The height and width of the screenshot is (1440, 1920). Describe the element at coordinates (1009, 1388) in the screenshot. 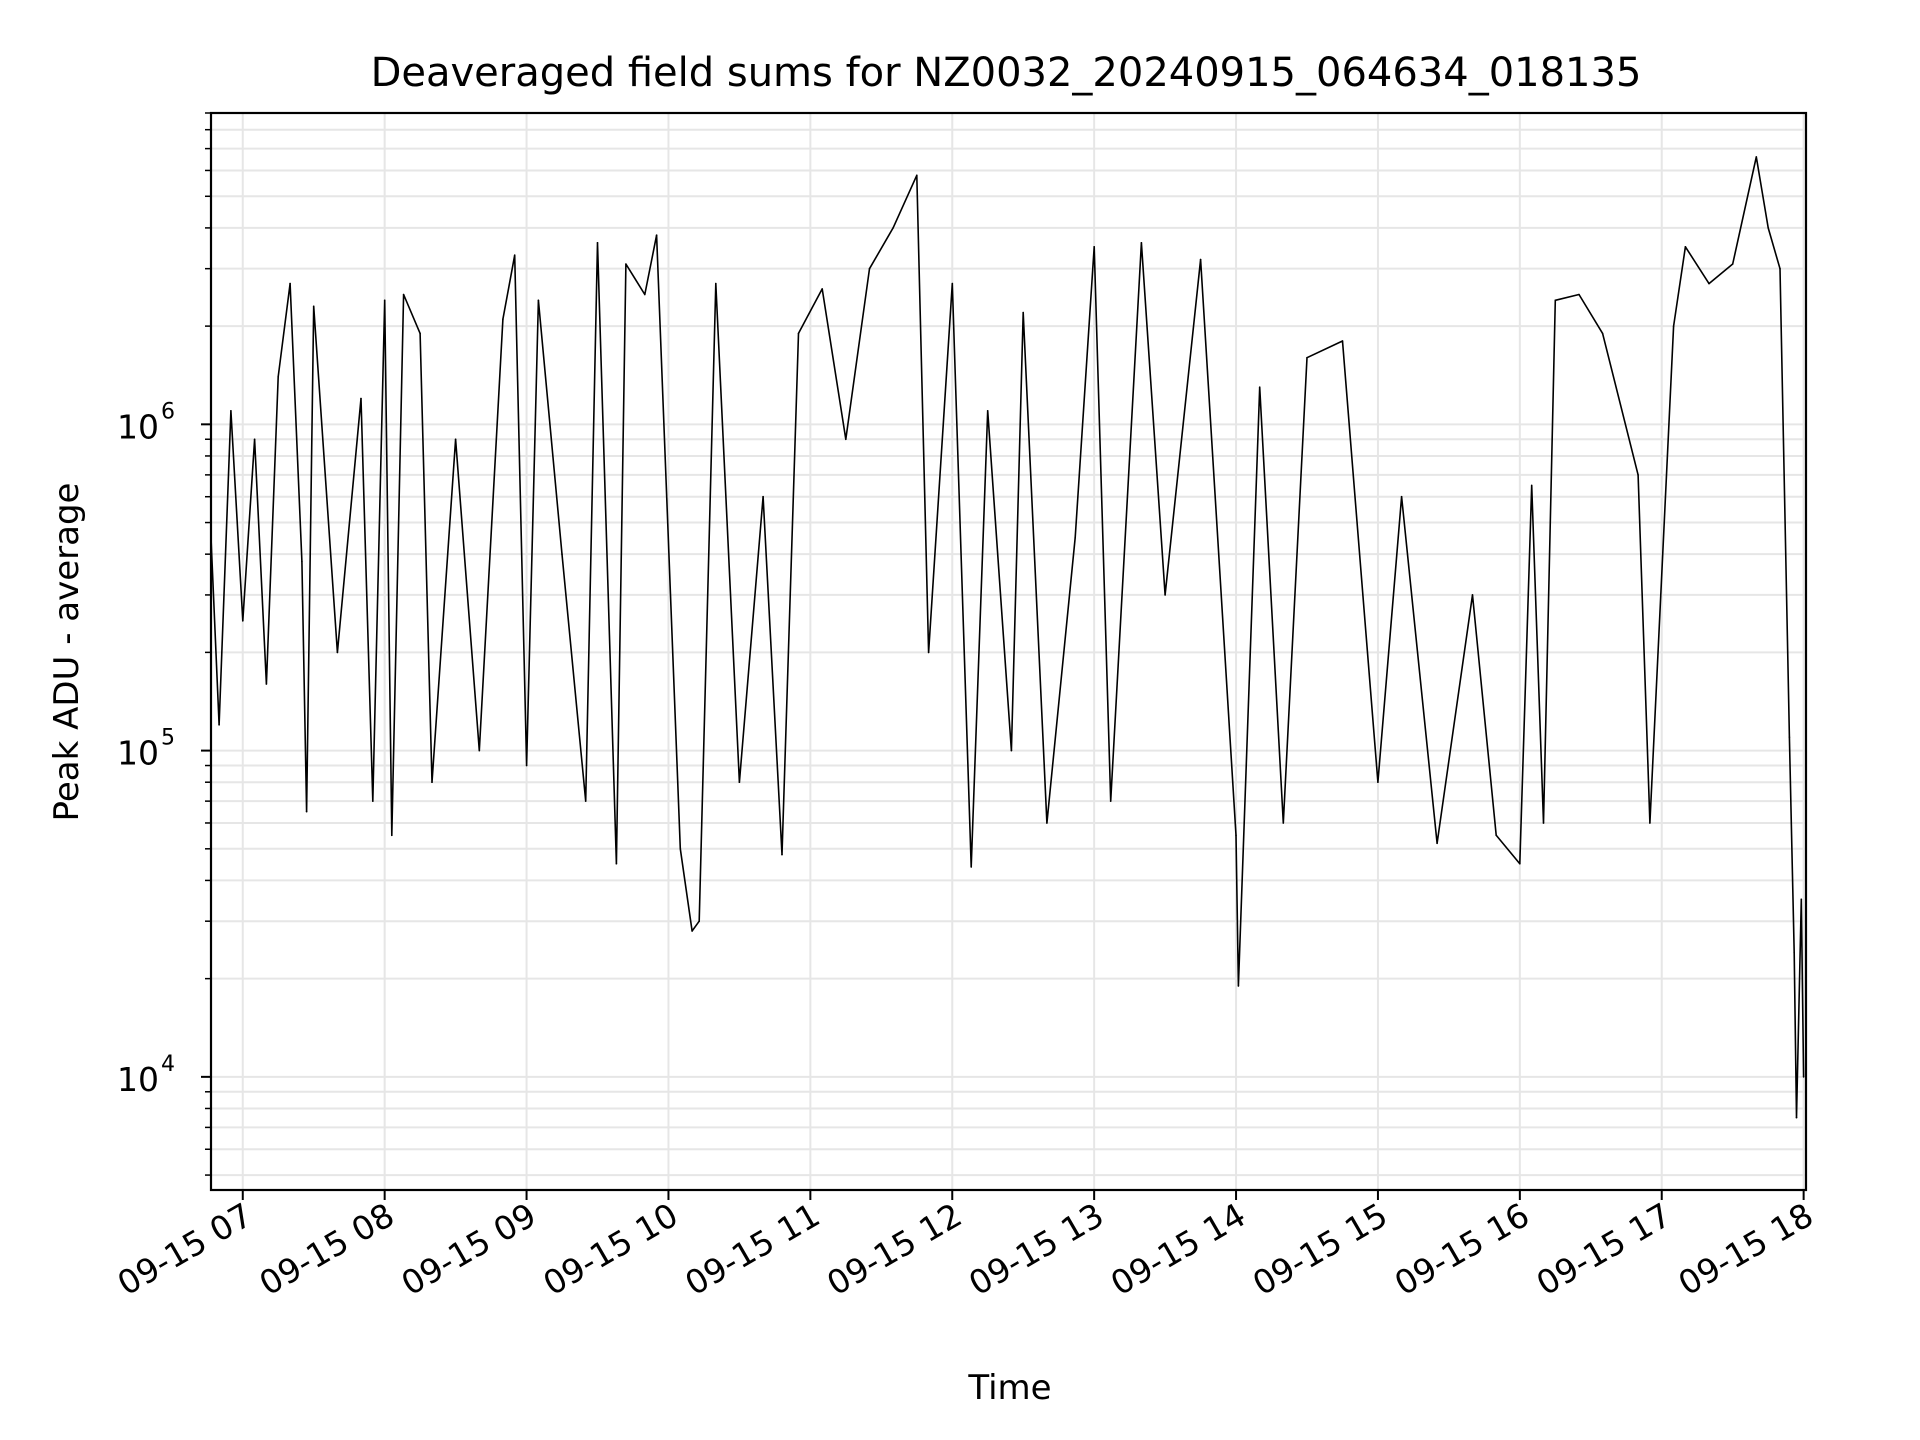

I see `x-axis-label: Time` at that location.